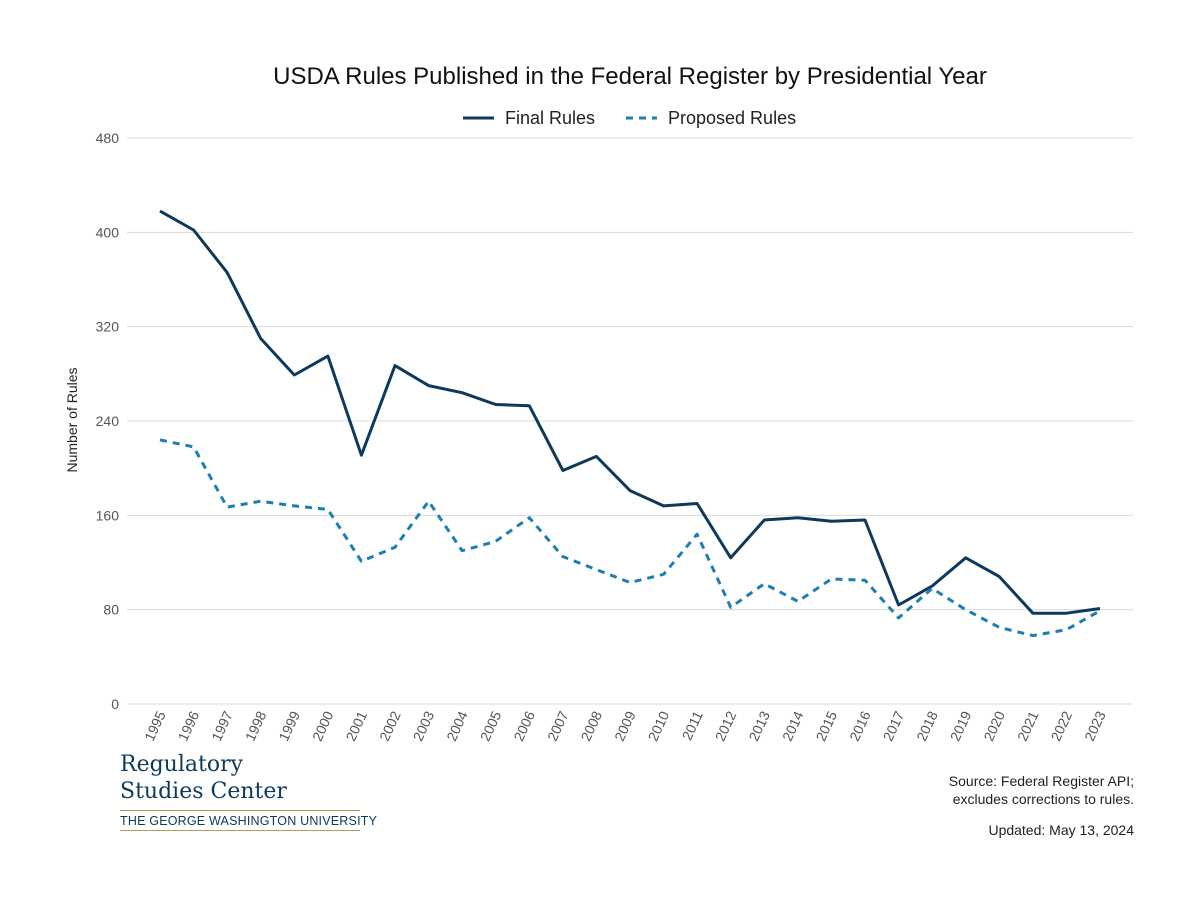  I want to click on x-tick-label: 2005, so click(491, 725).